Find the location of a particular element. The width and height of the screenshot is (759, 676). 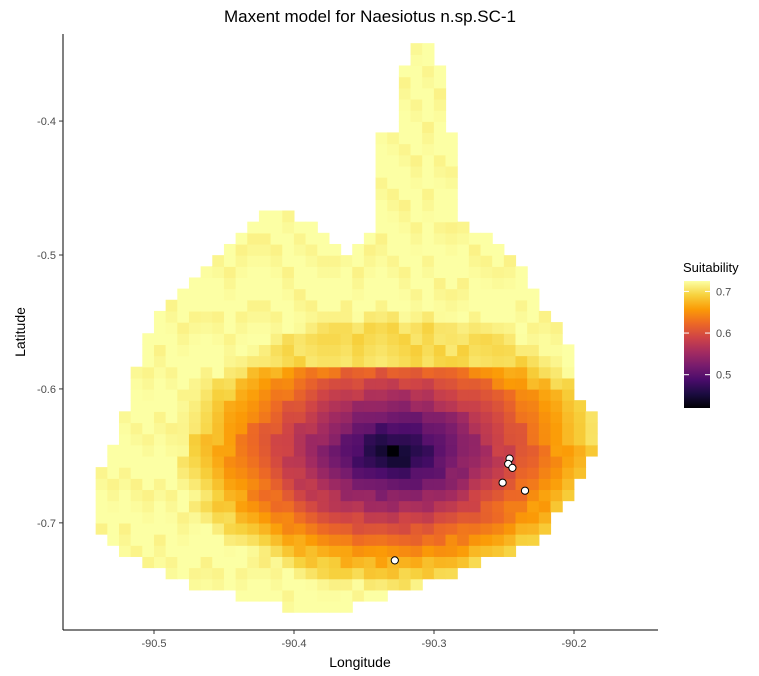

x-axis-title: Longitude is located at coordinates (360, 662).